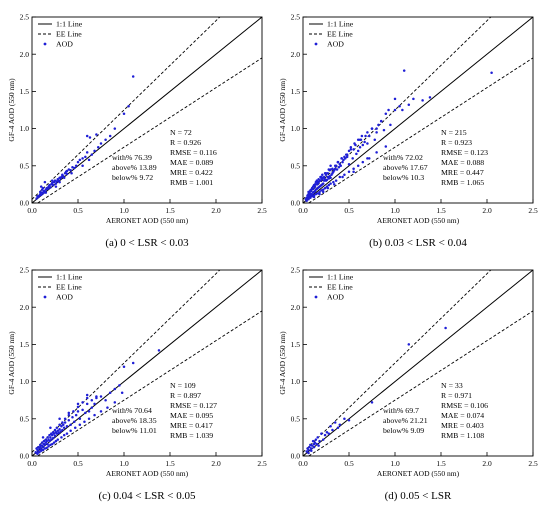 Image resolution: width=550 pixels, height=514 pixels. I want to click on ee-upper-line, so click(126, 361).